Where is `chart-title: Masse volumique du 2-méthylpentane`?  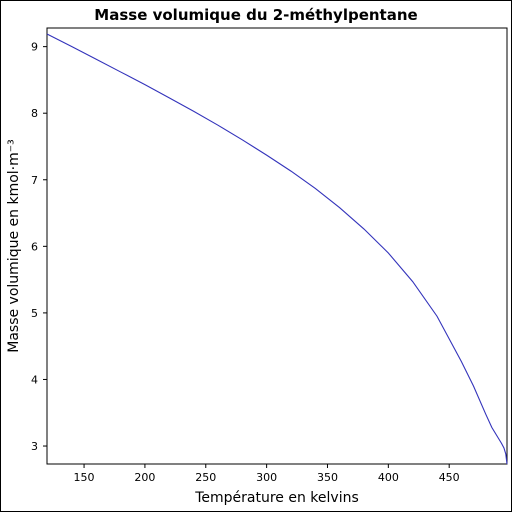
chart-title: Masse volumique du 2-méthylpentane is located at coordinates (255, 15).